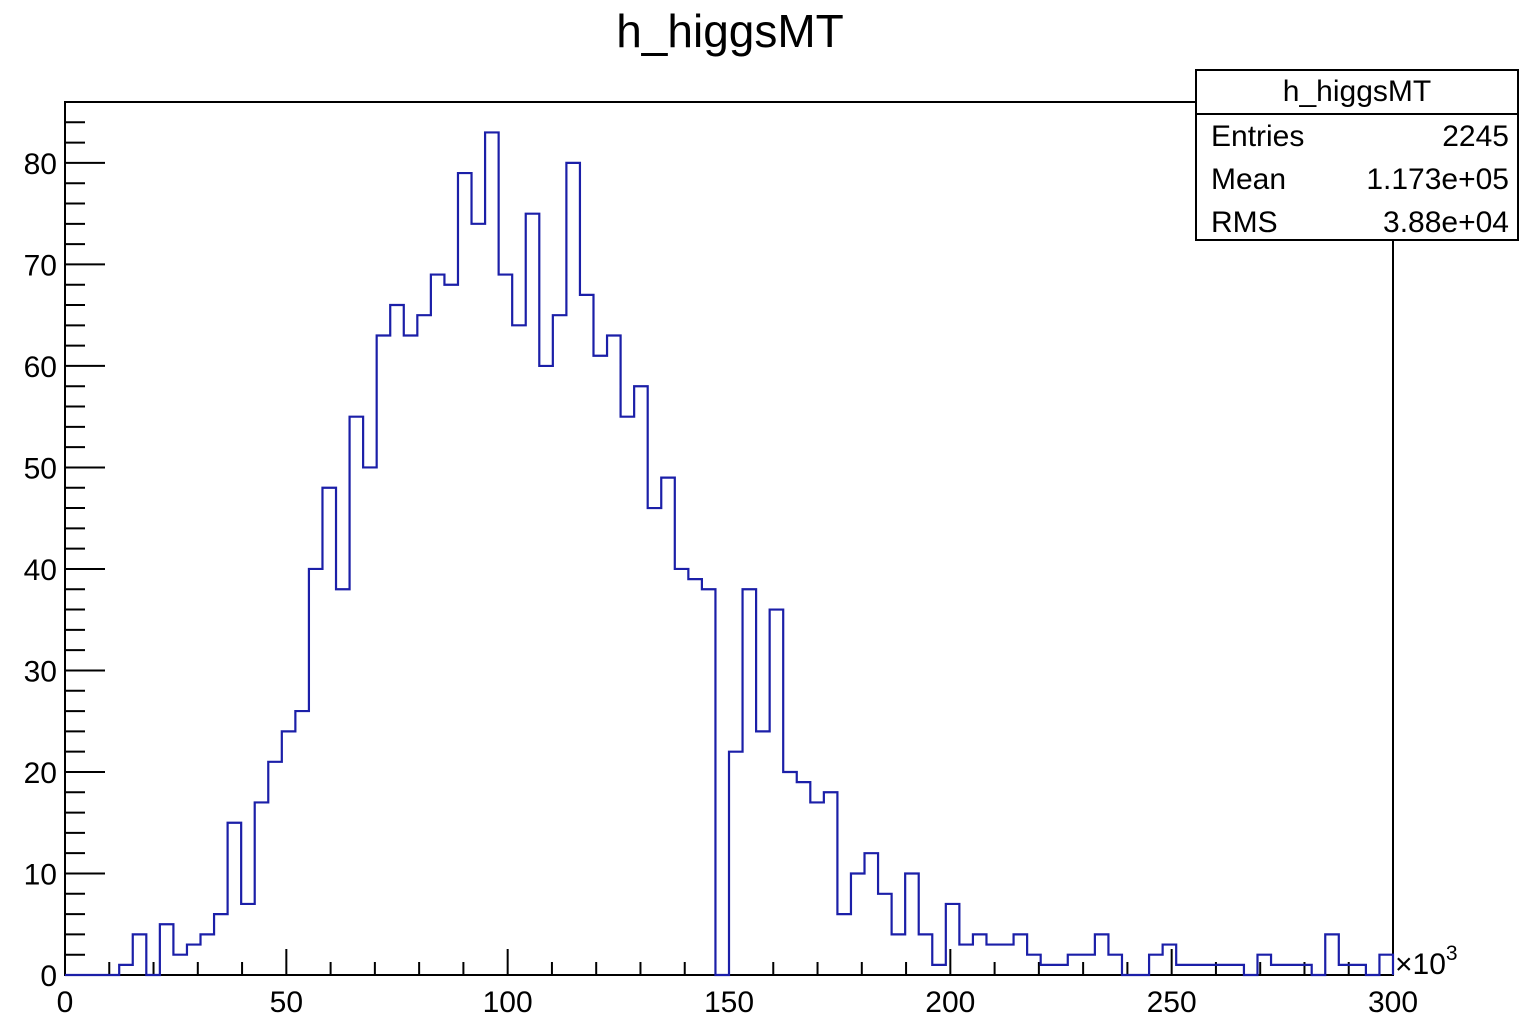  What do you see at coordinates (1249, 179) in the screenshot?
I see `stats-label: Mean` at bounding box center [1249, 179].